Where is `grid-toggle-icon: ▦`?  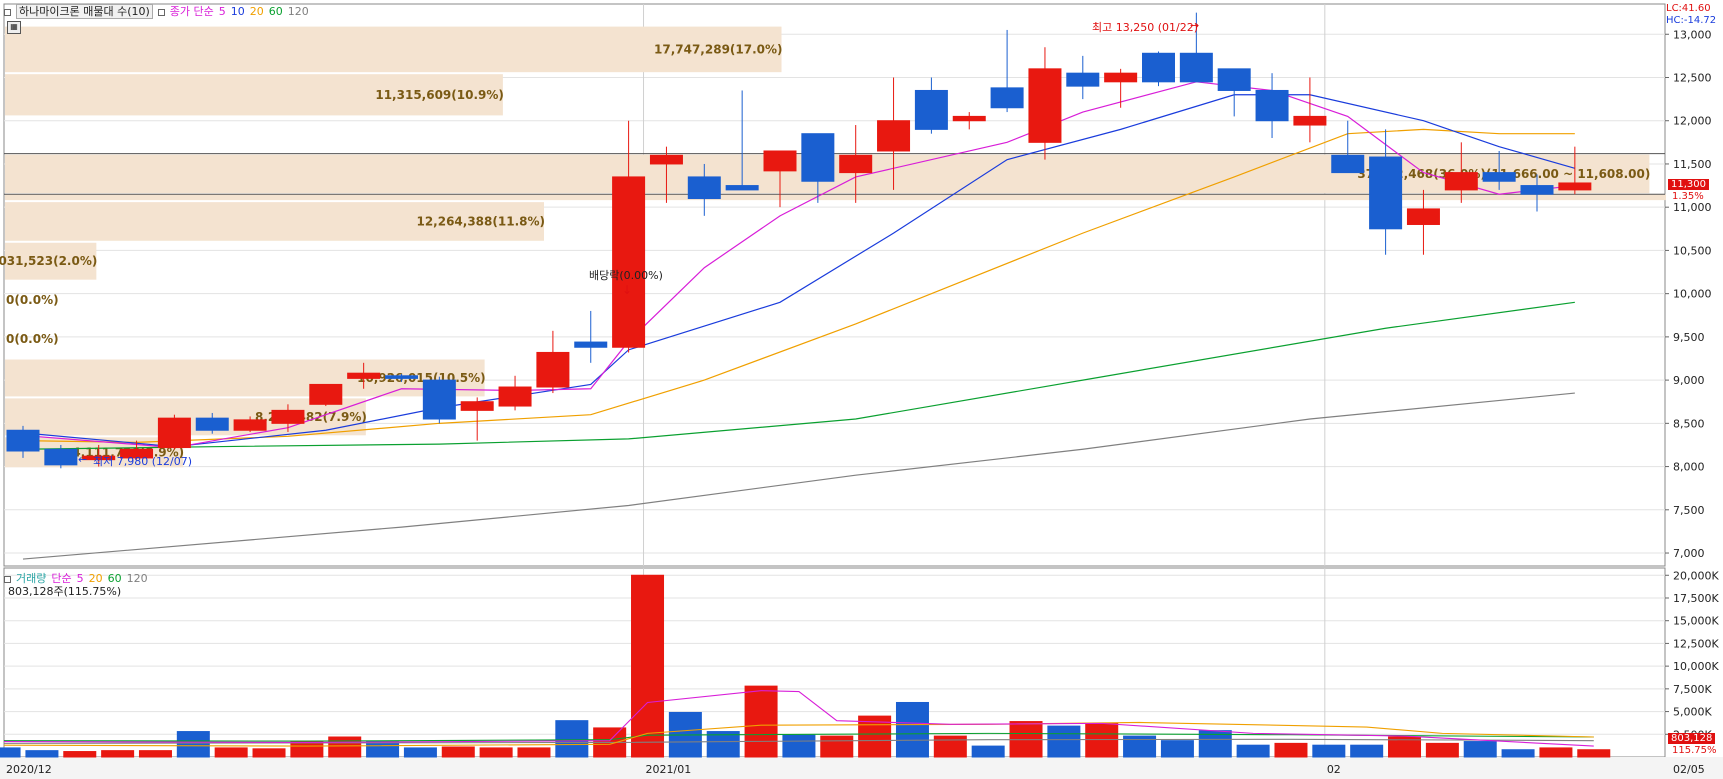
grid-toggle-icon: ▦ is located at coordinates (14, 27).